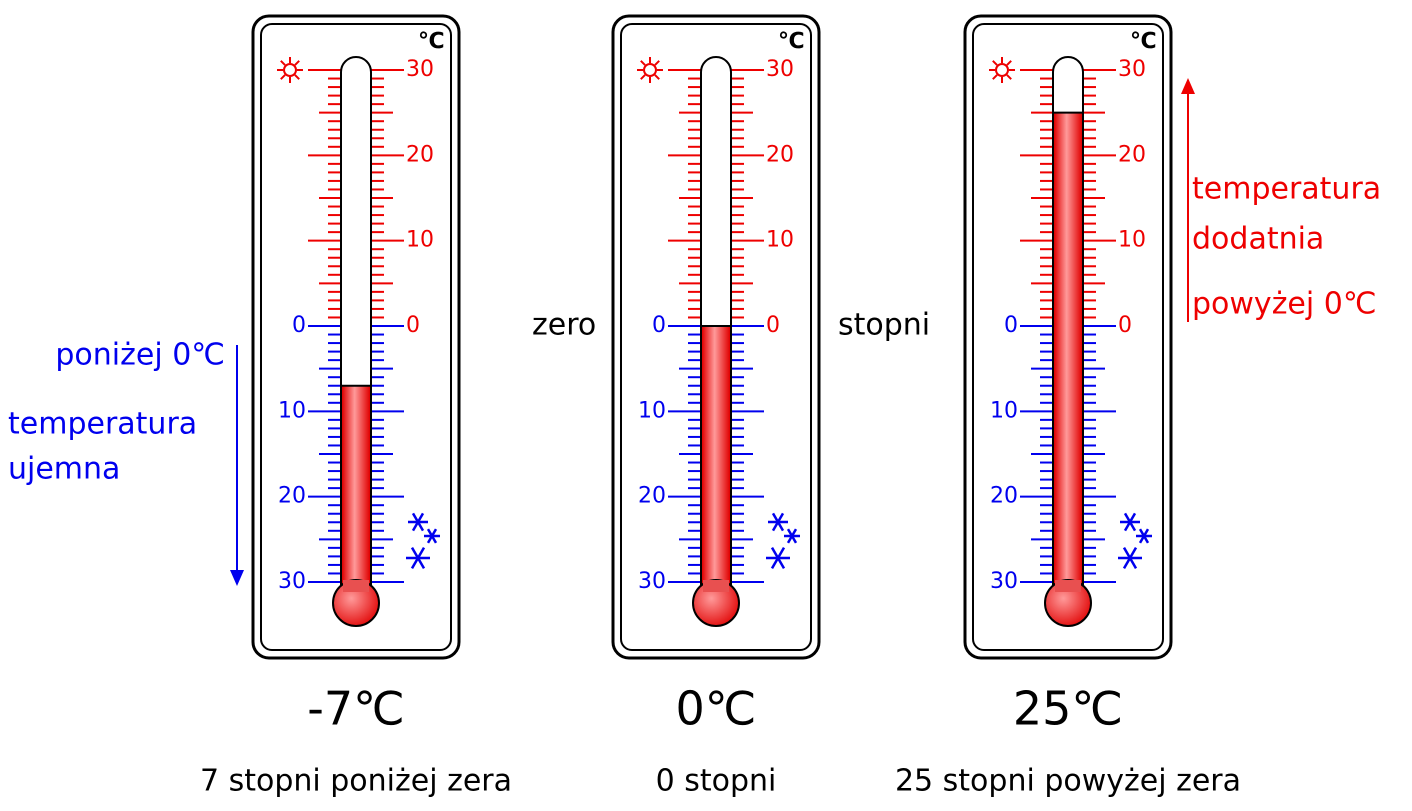 This screenshot has width=1412, height=811. Describe the element at coordinates (1258, 239) in the screenshot. I see `annotation: dodatnia` at that location.